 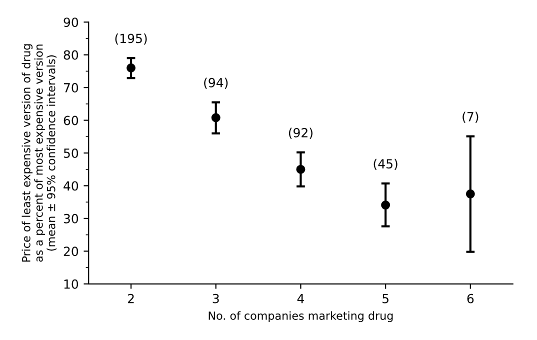 What do you see at coordinates (71, 87) in the screenshot?
I see `y-tick-label: 70` at bounding box center [71, 87].